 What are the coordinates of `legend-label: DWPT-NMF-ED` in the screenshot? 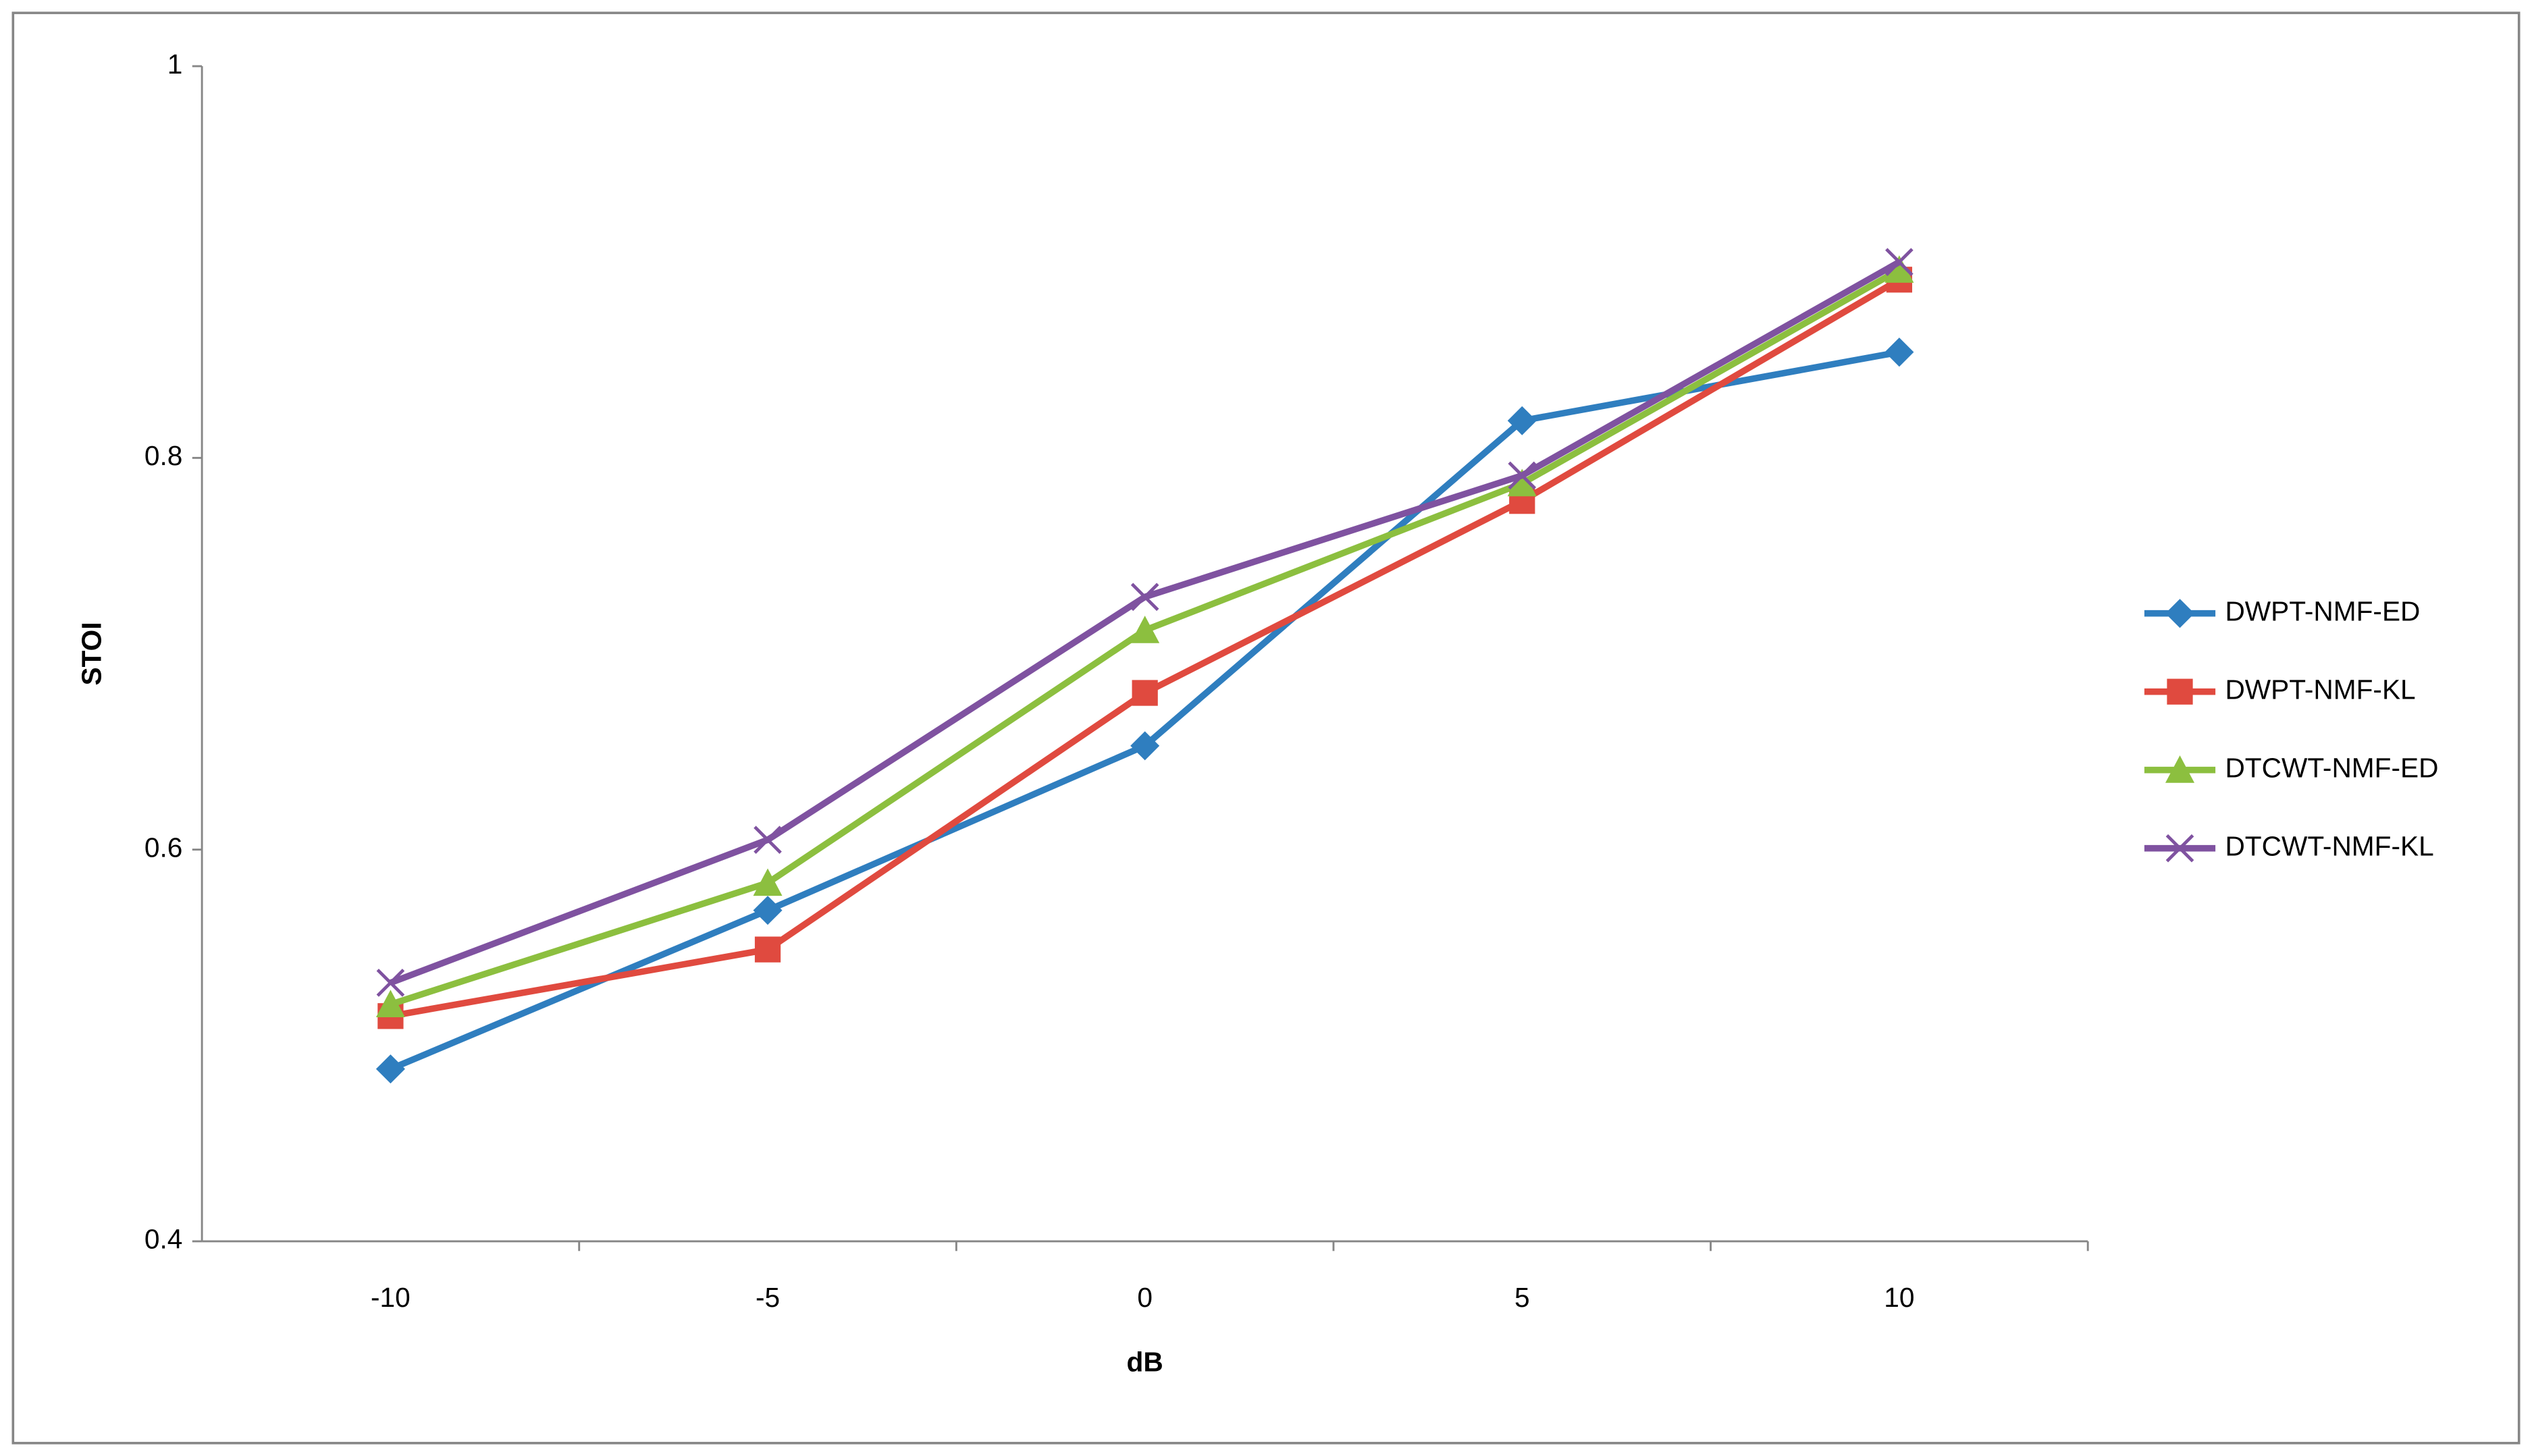 It's located at (2323, 610).